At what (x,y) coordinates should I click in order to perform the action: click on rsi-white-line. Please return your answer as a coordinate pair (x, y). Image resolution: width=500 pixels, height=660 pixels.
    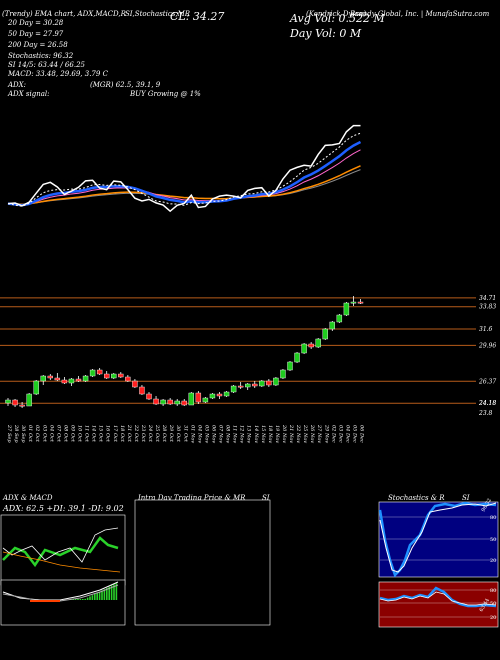
    Looking at the image, I should click on (438, 598).